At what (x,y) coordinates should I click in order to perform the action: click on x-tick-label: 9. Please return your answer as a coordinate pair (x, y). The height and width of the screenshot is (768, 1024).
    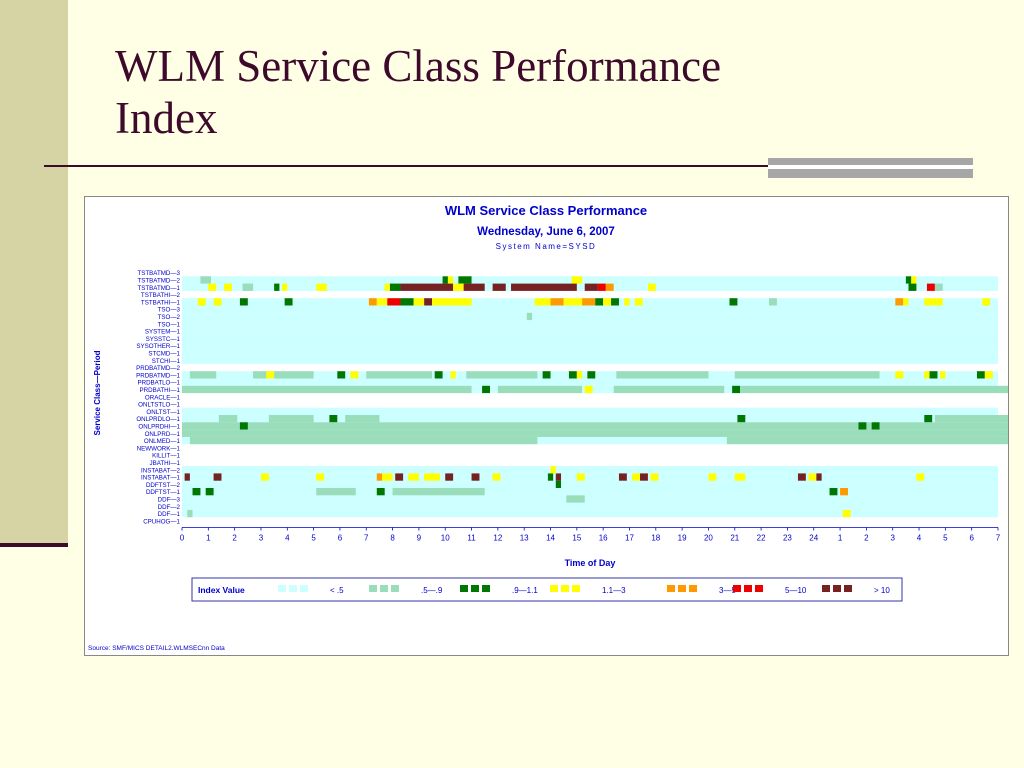
    Looking at the image, I should click on (419, 538).